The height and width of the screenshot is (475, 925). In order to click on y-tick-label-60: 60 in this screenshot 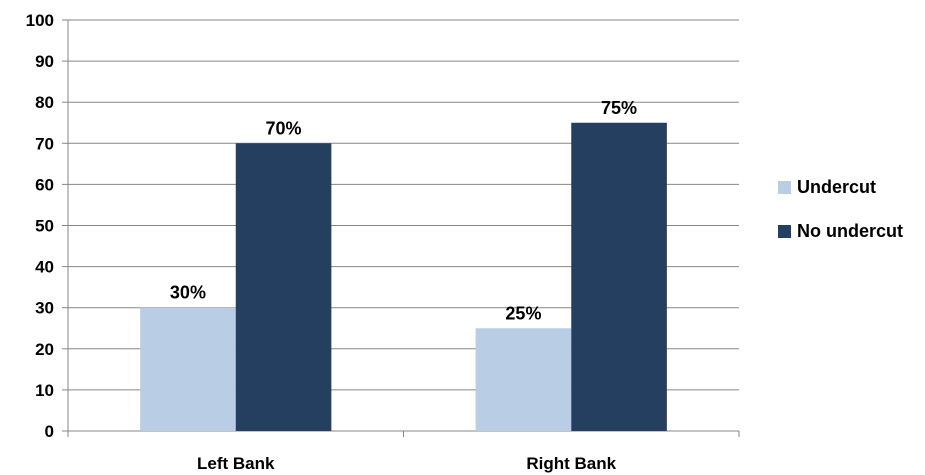, I will do `click(44, 184)`.